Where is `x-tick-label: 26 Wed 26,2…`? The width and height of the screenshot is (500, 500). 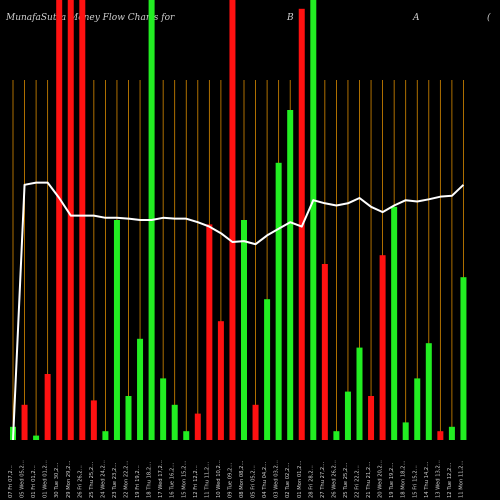
x-tick-label: 26 Wed 26,2… is located at coordinates (334, 479).